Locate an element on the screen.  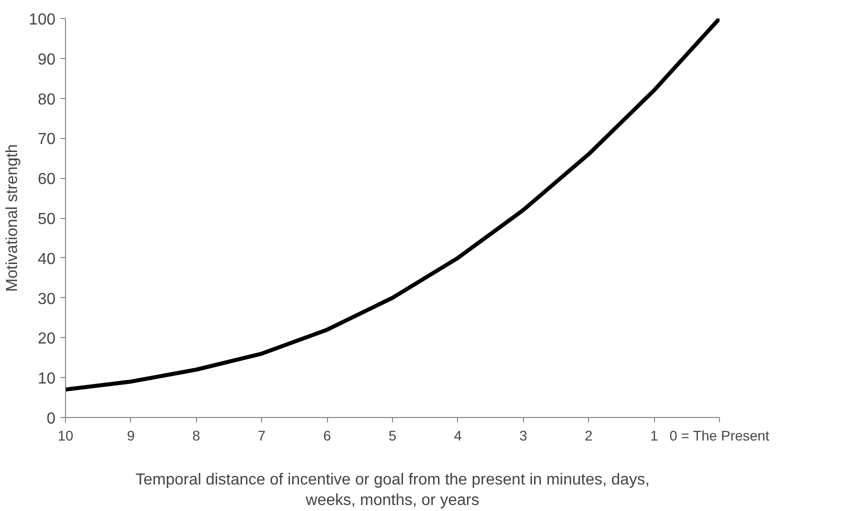
y-tick-label: 50 is located at coordinates (47, 219).